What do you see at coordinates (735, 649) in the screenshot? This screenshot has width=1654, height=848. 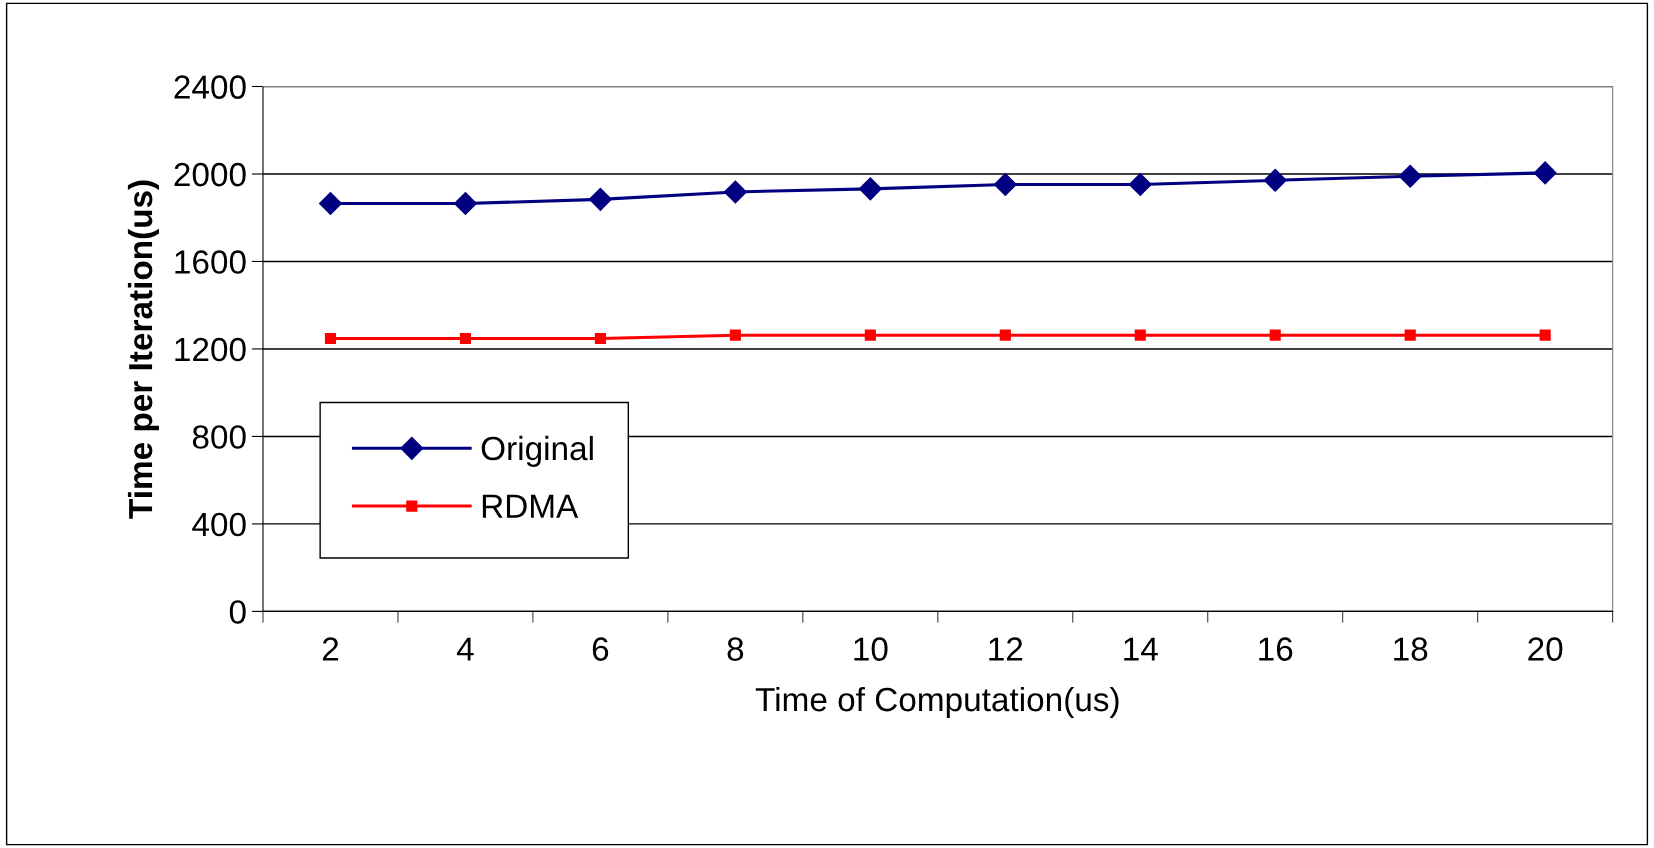 I see `x-tick-label: 8` at bounding box center [735, 649].